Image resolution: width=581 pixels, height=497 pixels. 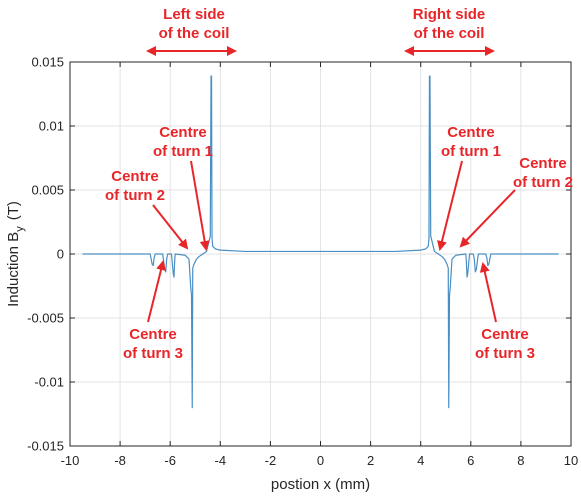 What do you see at coordinates (370, 460) in the screenshot?
I see `x-tick-label: 2` at bounding box center [370, 460].